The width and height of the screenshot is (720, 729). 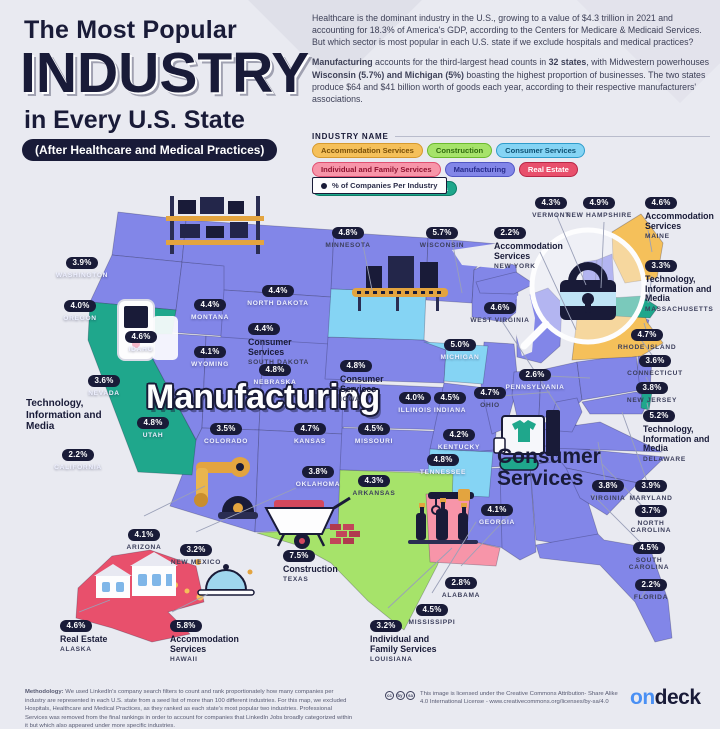 What do you see at coordinates (443, 516) in the screenshot?
I see `distillery-bottles-illustration` at bounding box center [443, 516].